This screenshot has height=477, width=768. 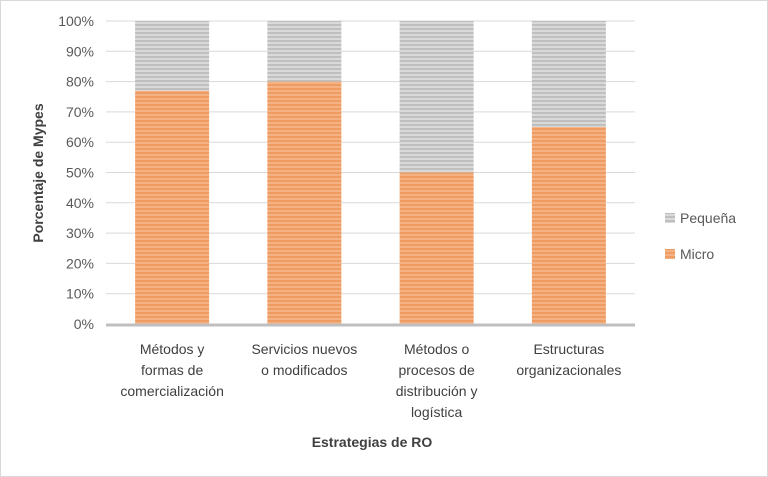 What do you see at coordinates (80, 173) in the screenshot?
I see `y-tick-label: 50%` at bounding box center [80, 173].